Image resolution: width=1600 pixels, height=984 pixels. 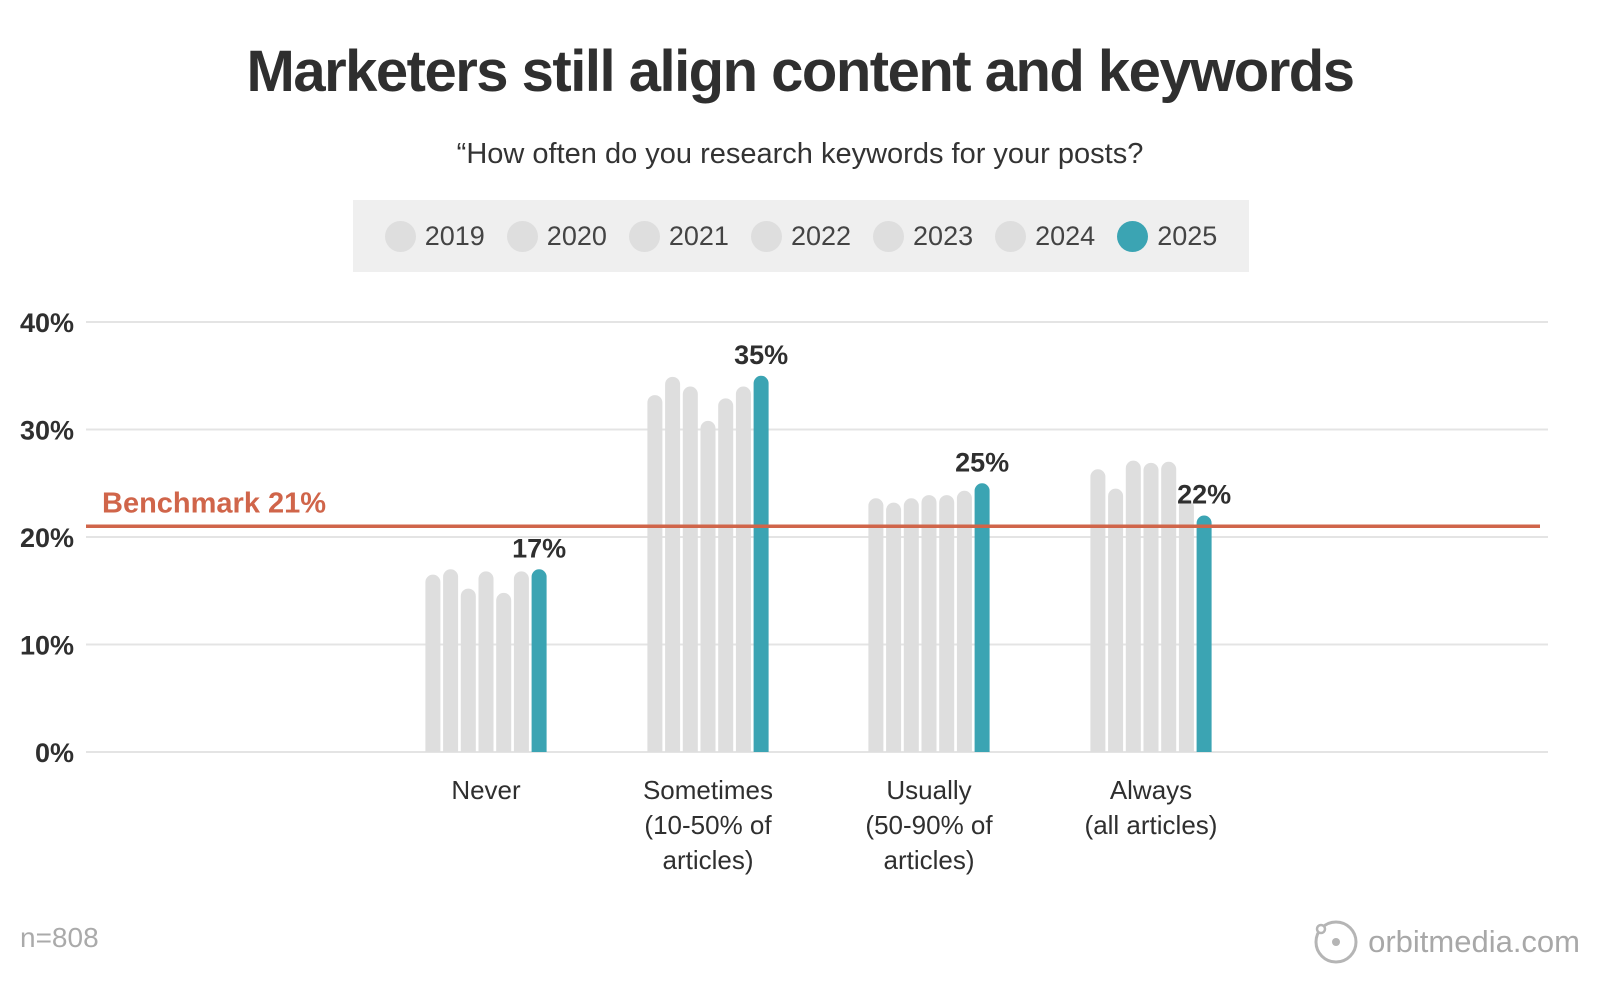 What do you see at coordinates (47, 431) in the screenshot?
I see `y-tick-label: 30%` at bounding box center [47, 431].